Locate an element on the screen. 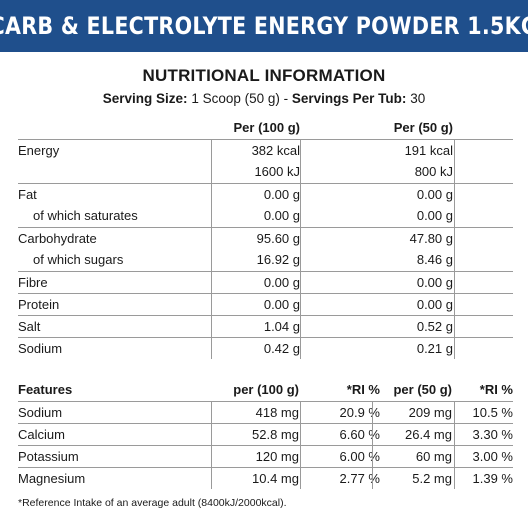  row-per-100g: 95.60 g is located at coordinates (278, 238).